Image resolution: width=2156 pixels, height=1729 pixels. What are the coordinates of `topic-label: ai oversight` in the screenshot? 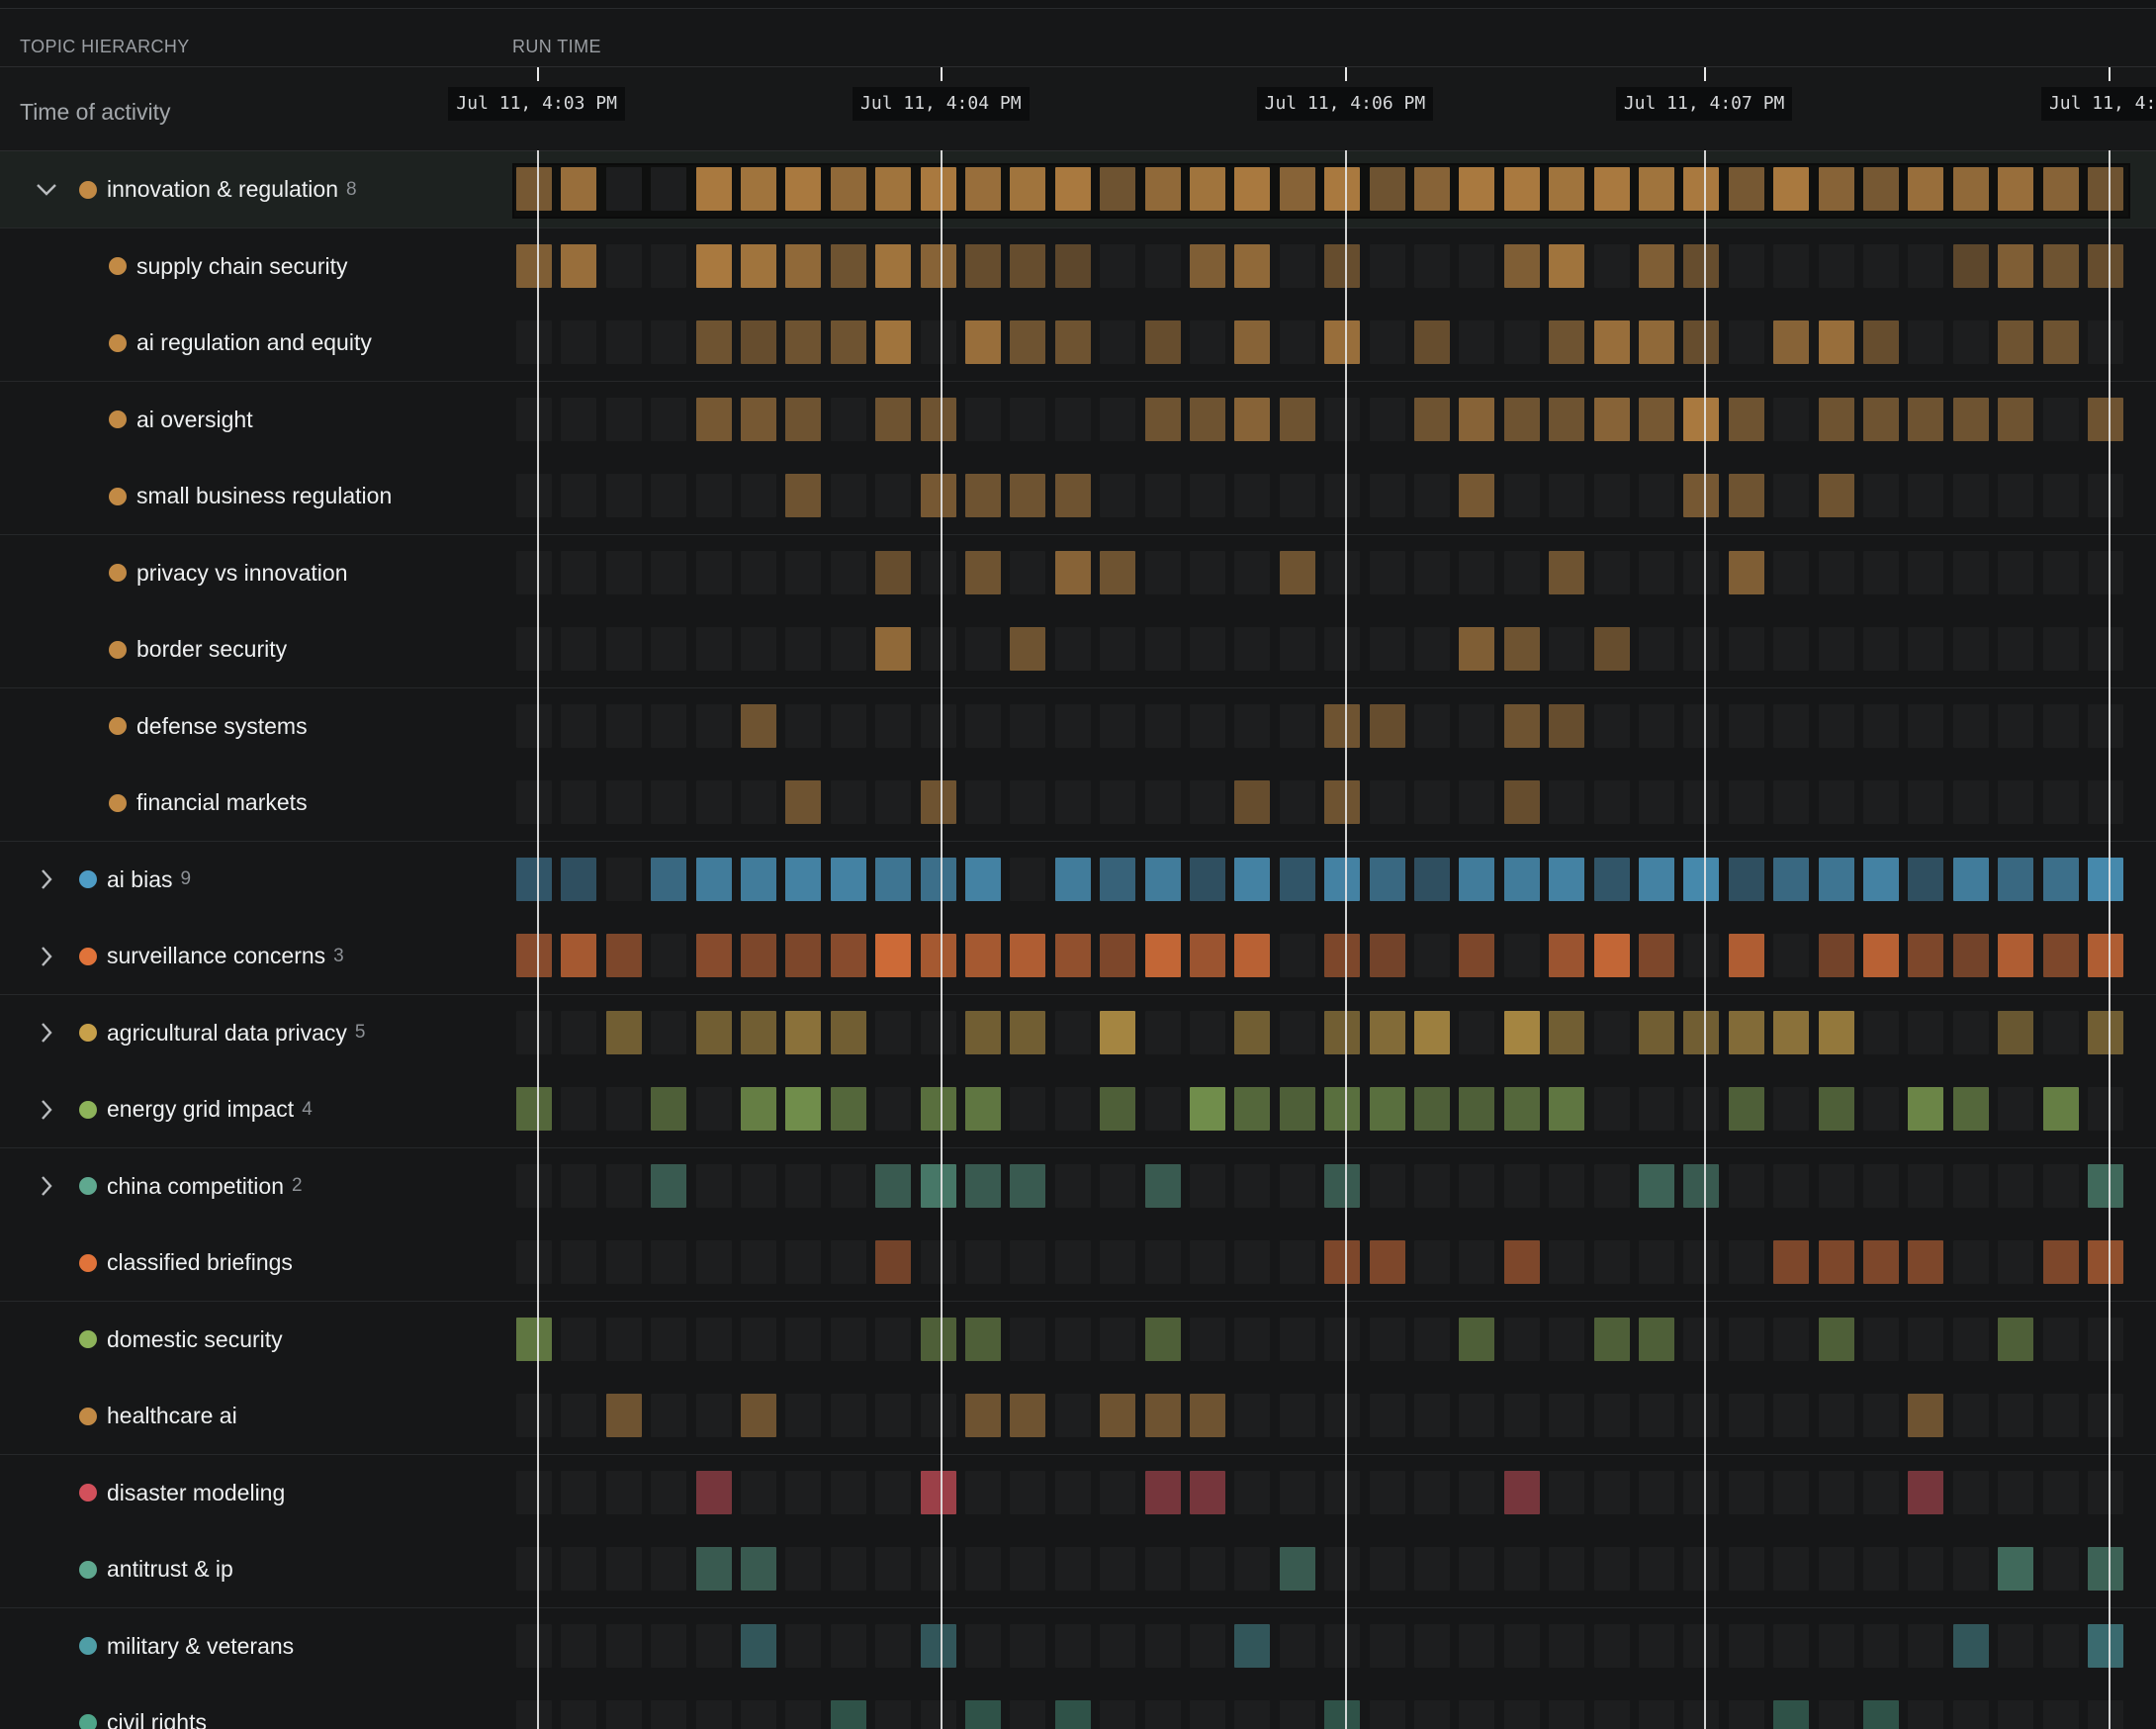 It's located at (181, 420).